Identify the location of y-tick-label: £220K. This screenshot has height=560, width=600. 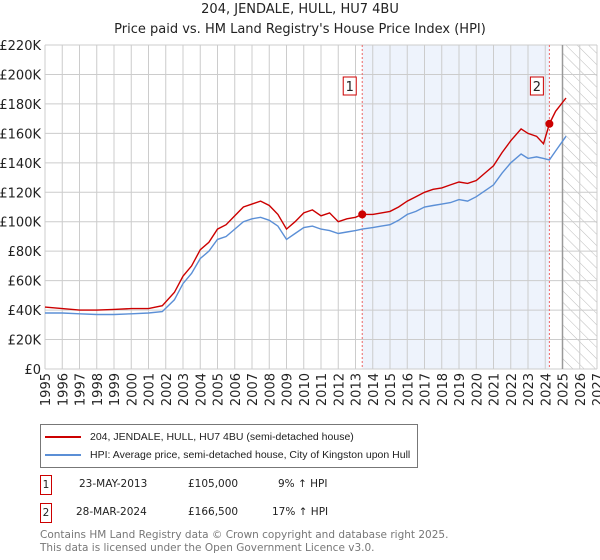
(20, 46).